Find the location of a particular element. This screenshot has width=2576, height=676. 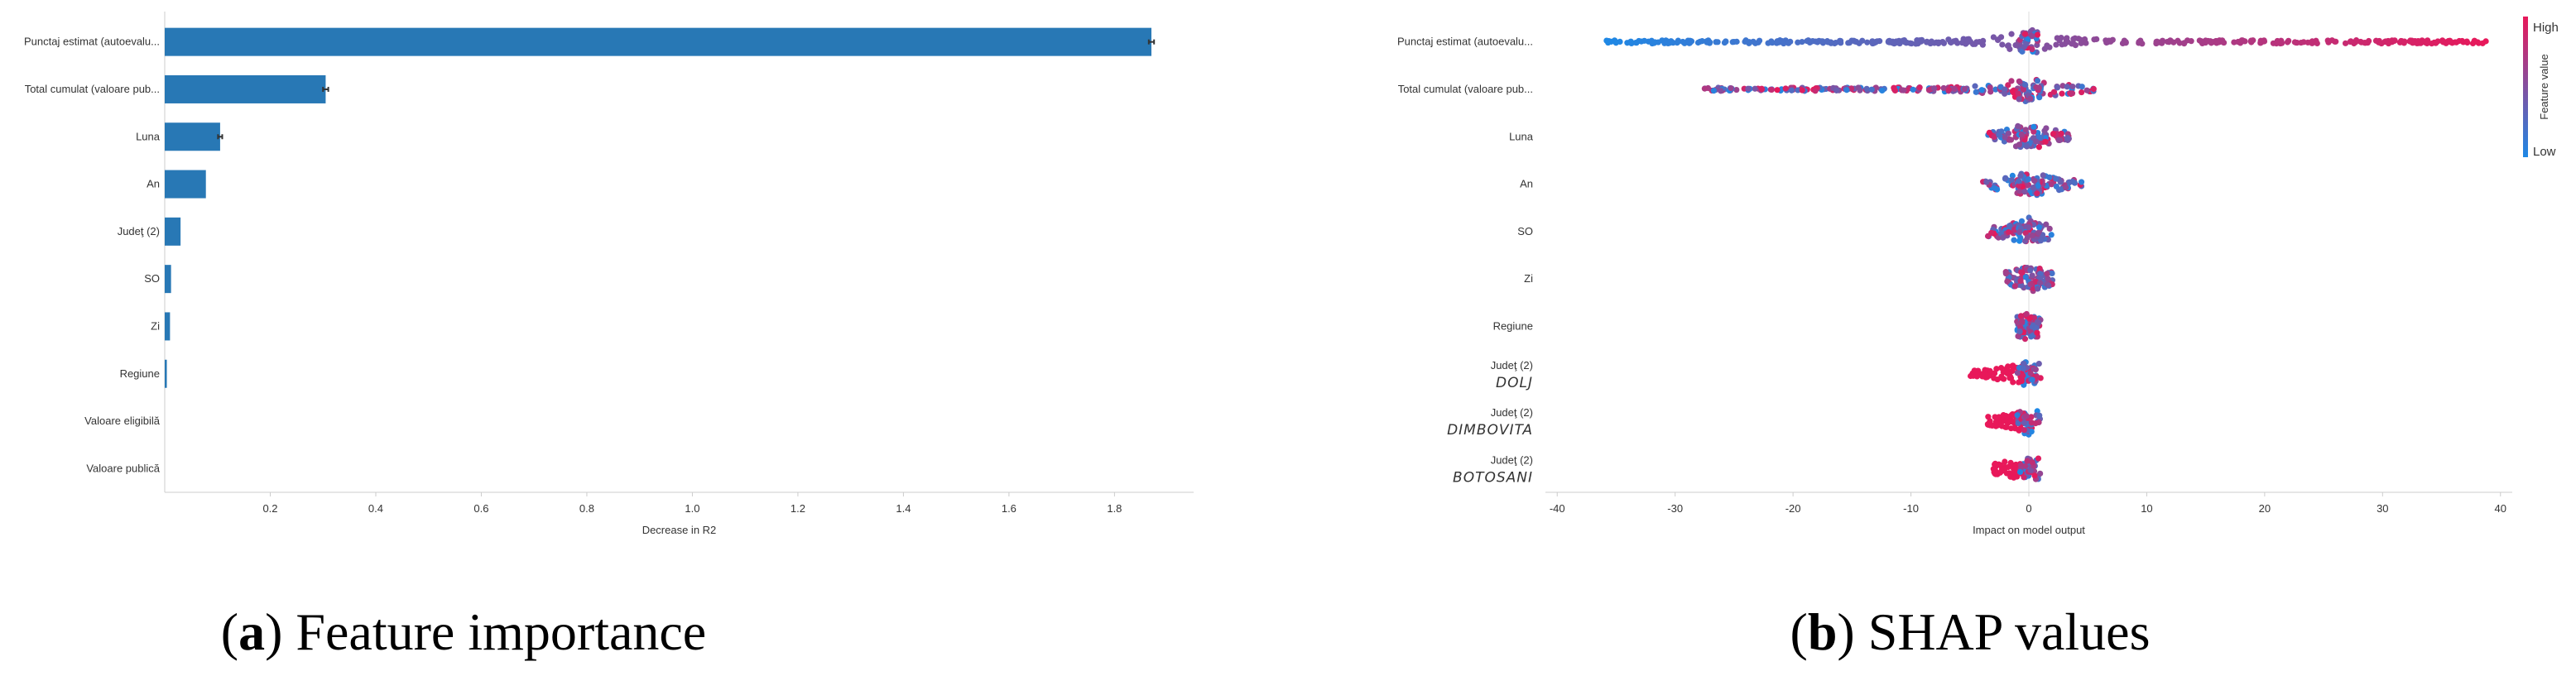

x-tick-label: 30 is located at coordinates (2382, 509).